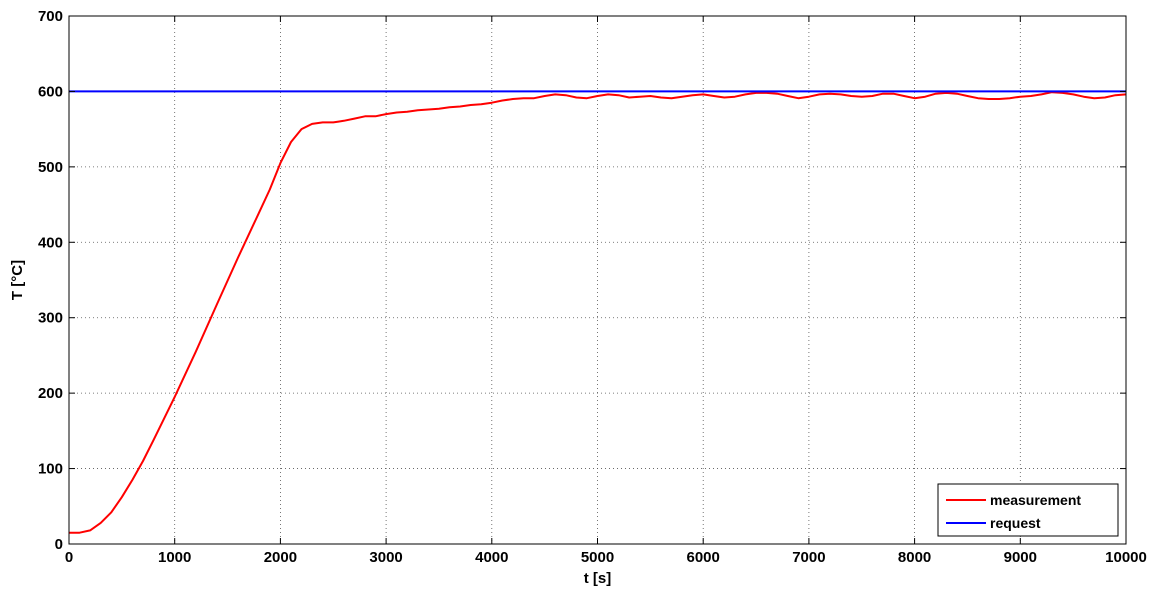  What do you see at coordinates (598, 578) in the screenshot?
I see `x-axis-label: t [s]` at bounding box center [598, 578].